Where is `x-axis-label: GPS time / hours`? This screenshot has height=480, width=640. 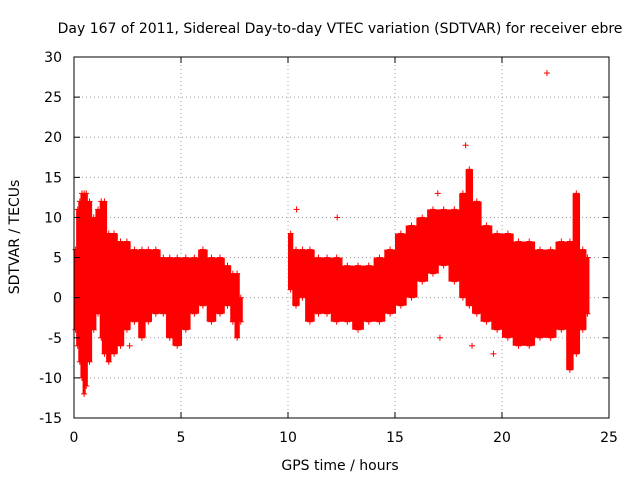 x-axis-label: GPS time / hours is located at coordinates (339, 466).